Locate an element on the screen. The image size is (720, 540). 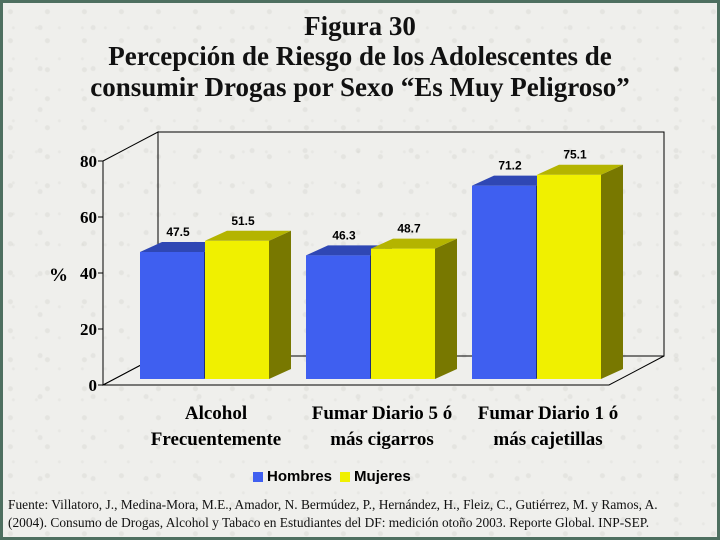
legend-swatch-mujeres is located at coordinates (345, 476).